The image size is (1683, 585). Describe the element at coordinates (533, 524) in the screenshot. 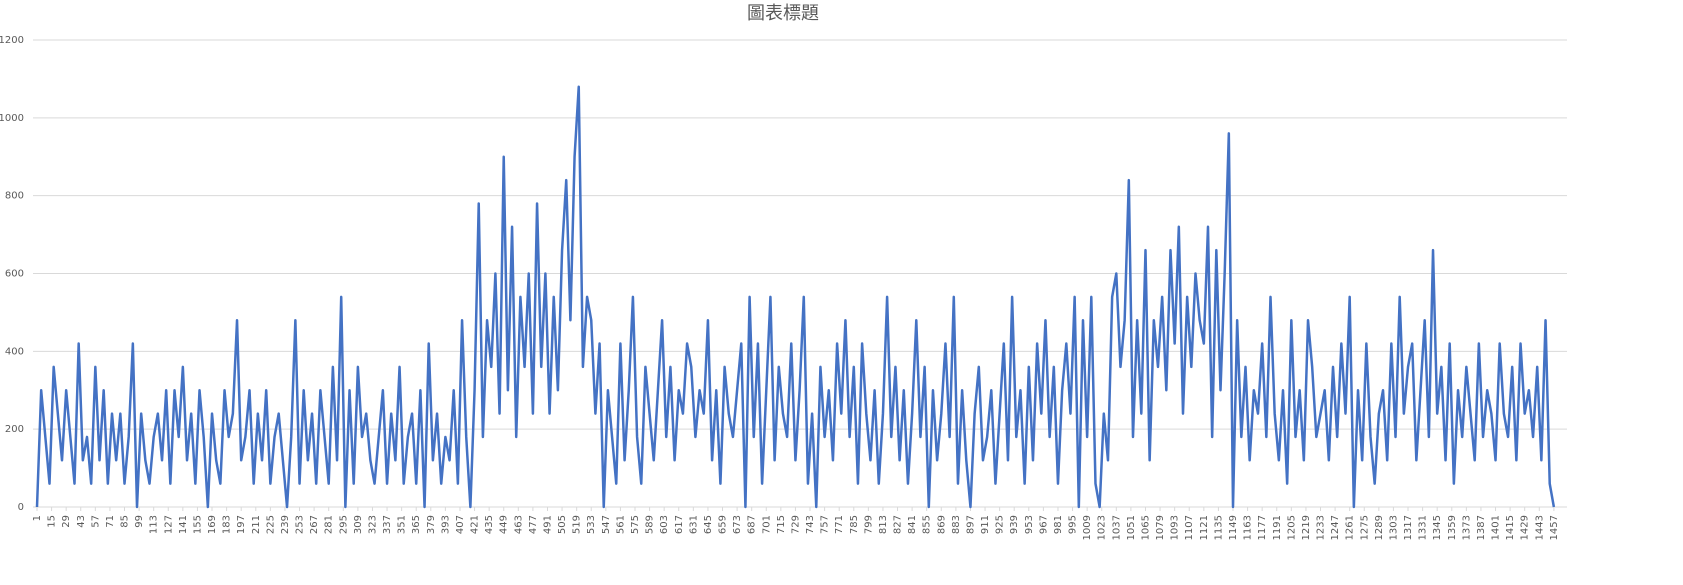

I see `x-tick-label: 477` at that location.